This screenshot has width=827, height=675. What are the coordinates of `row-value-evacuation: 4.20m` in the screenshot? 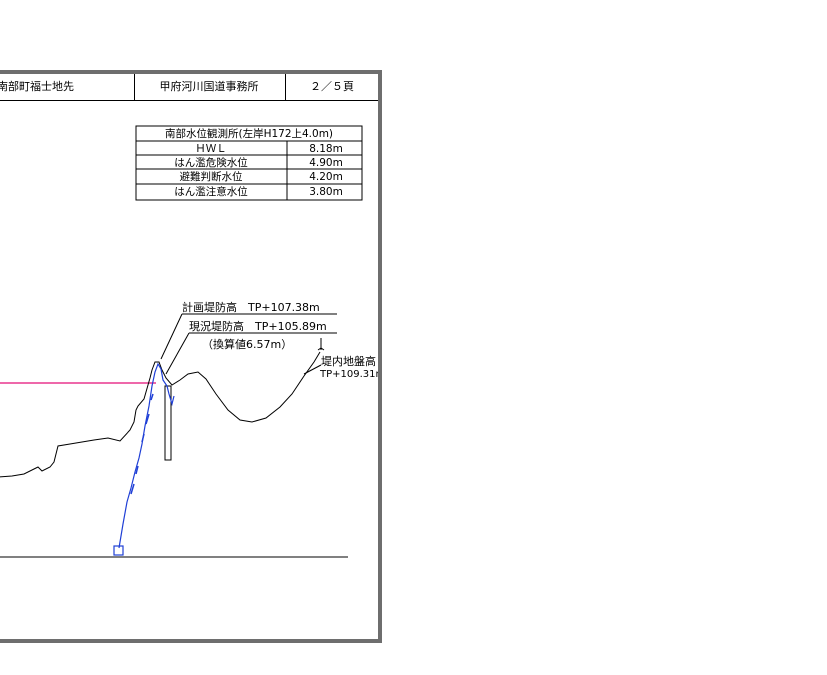 It's located at (326, 177).